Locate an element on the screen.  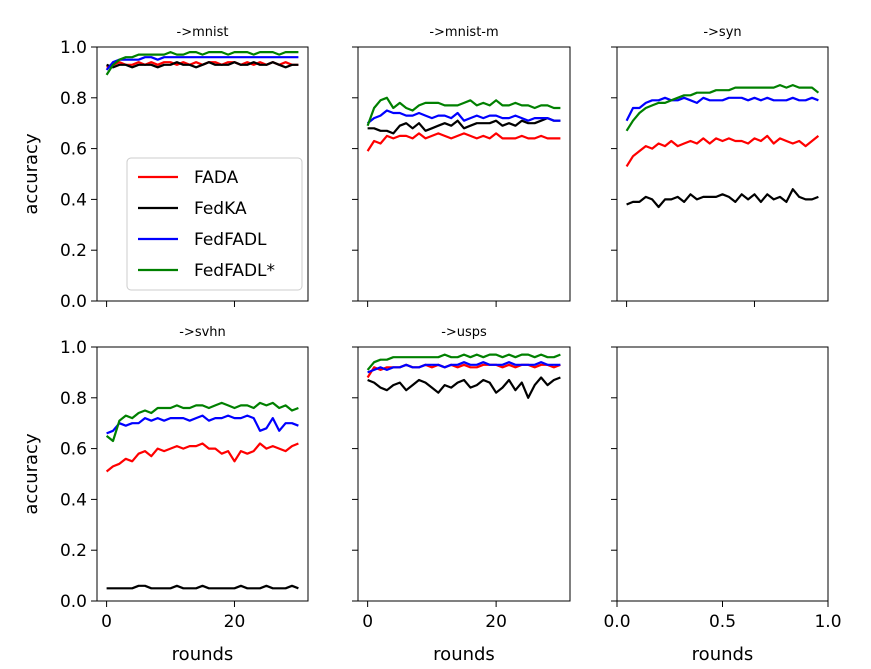
panel-title: ->svhn is located at coordinates (202, 332).